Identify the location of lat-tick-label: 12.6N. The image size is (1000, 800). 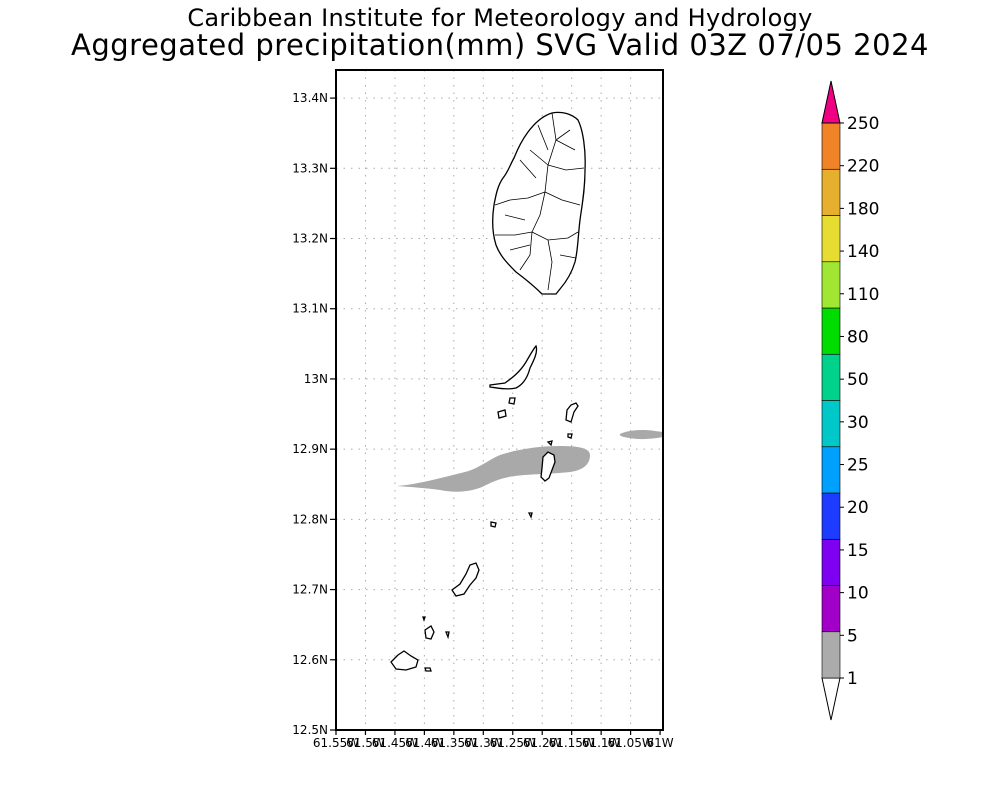
(310, 660).